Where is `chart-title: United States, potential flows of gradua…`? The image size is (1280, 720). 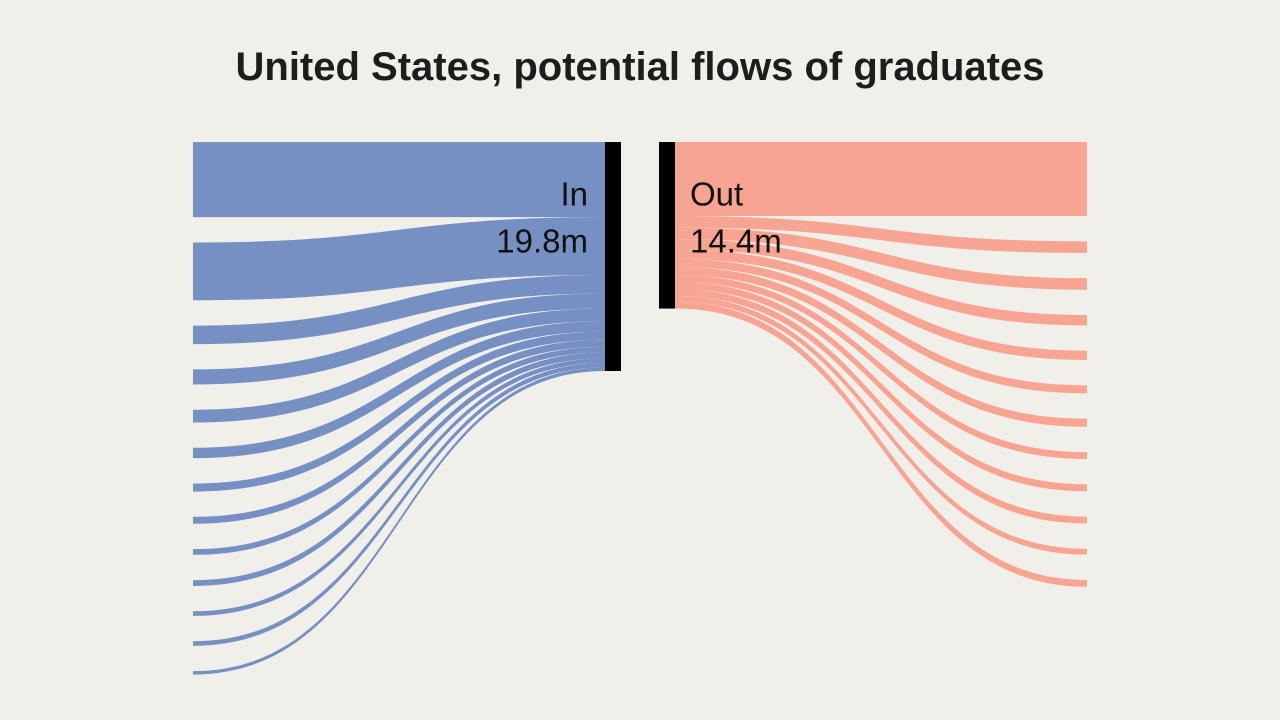 chart-title: United States, potential flows of gradua… is located at coordinates (640, 67).